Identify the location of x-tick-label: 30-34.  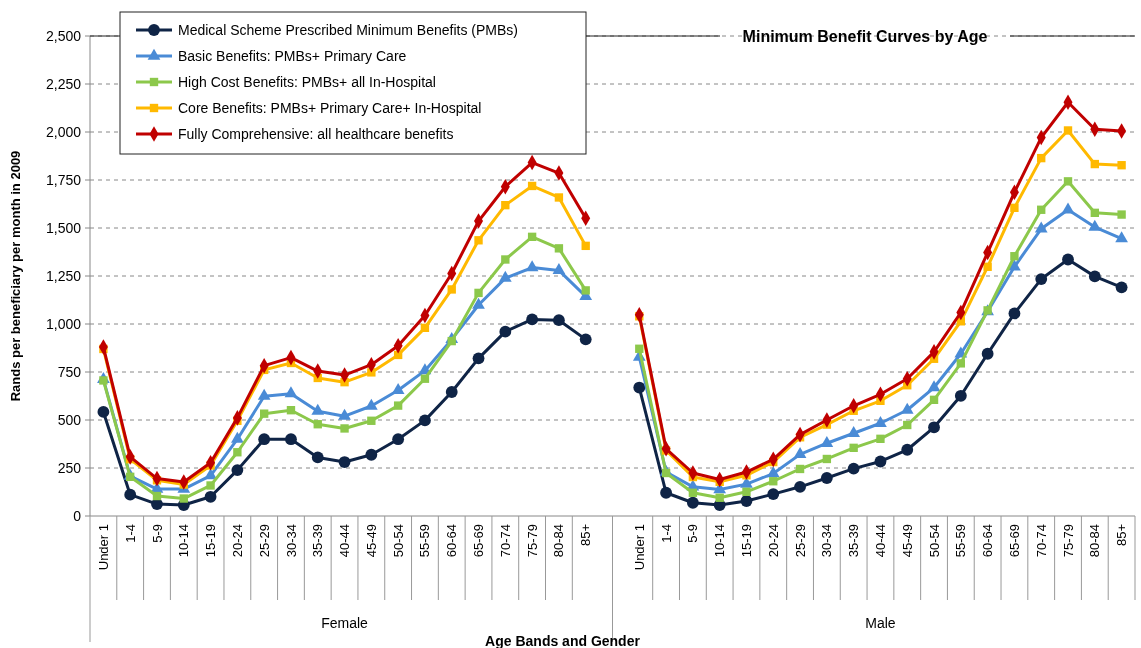
(827, 541).